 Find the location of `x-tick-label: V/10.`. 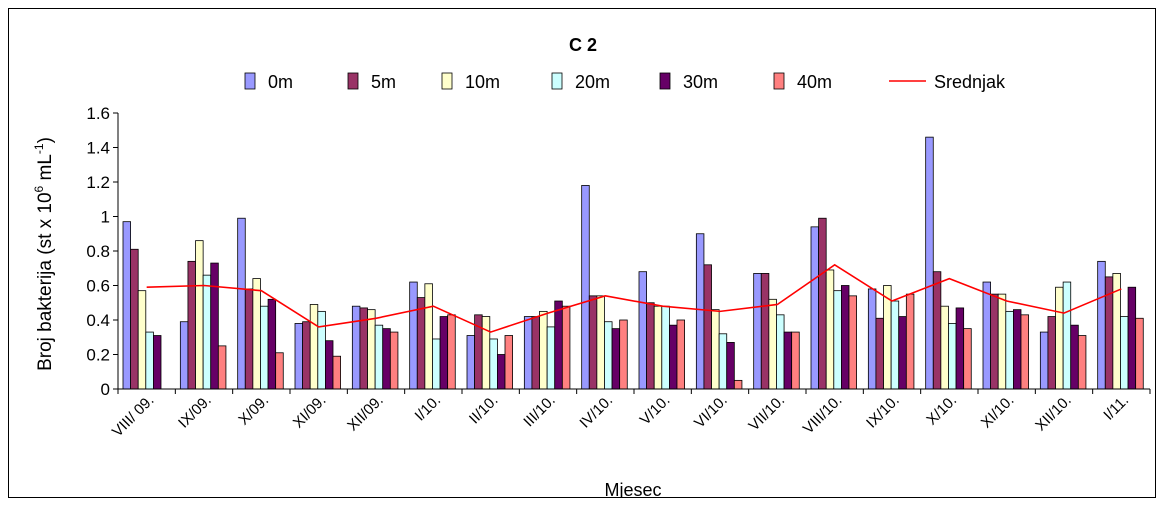

x-tick-label: V/10. is located at coordinates (655, 410).